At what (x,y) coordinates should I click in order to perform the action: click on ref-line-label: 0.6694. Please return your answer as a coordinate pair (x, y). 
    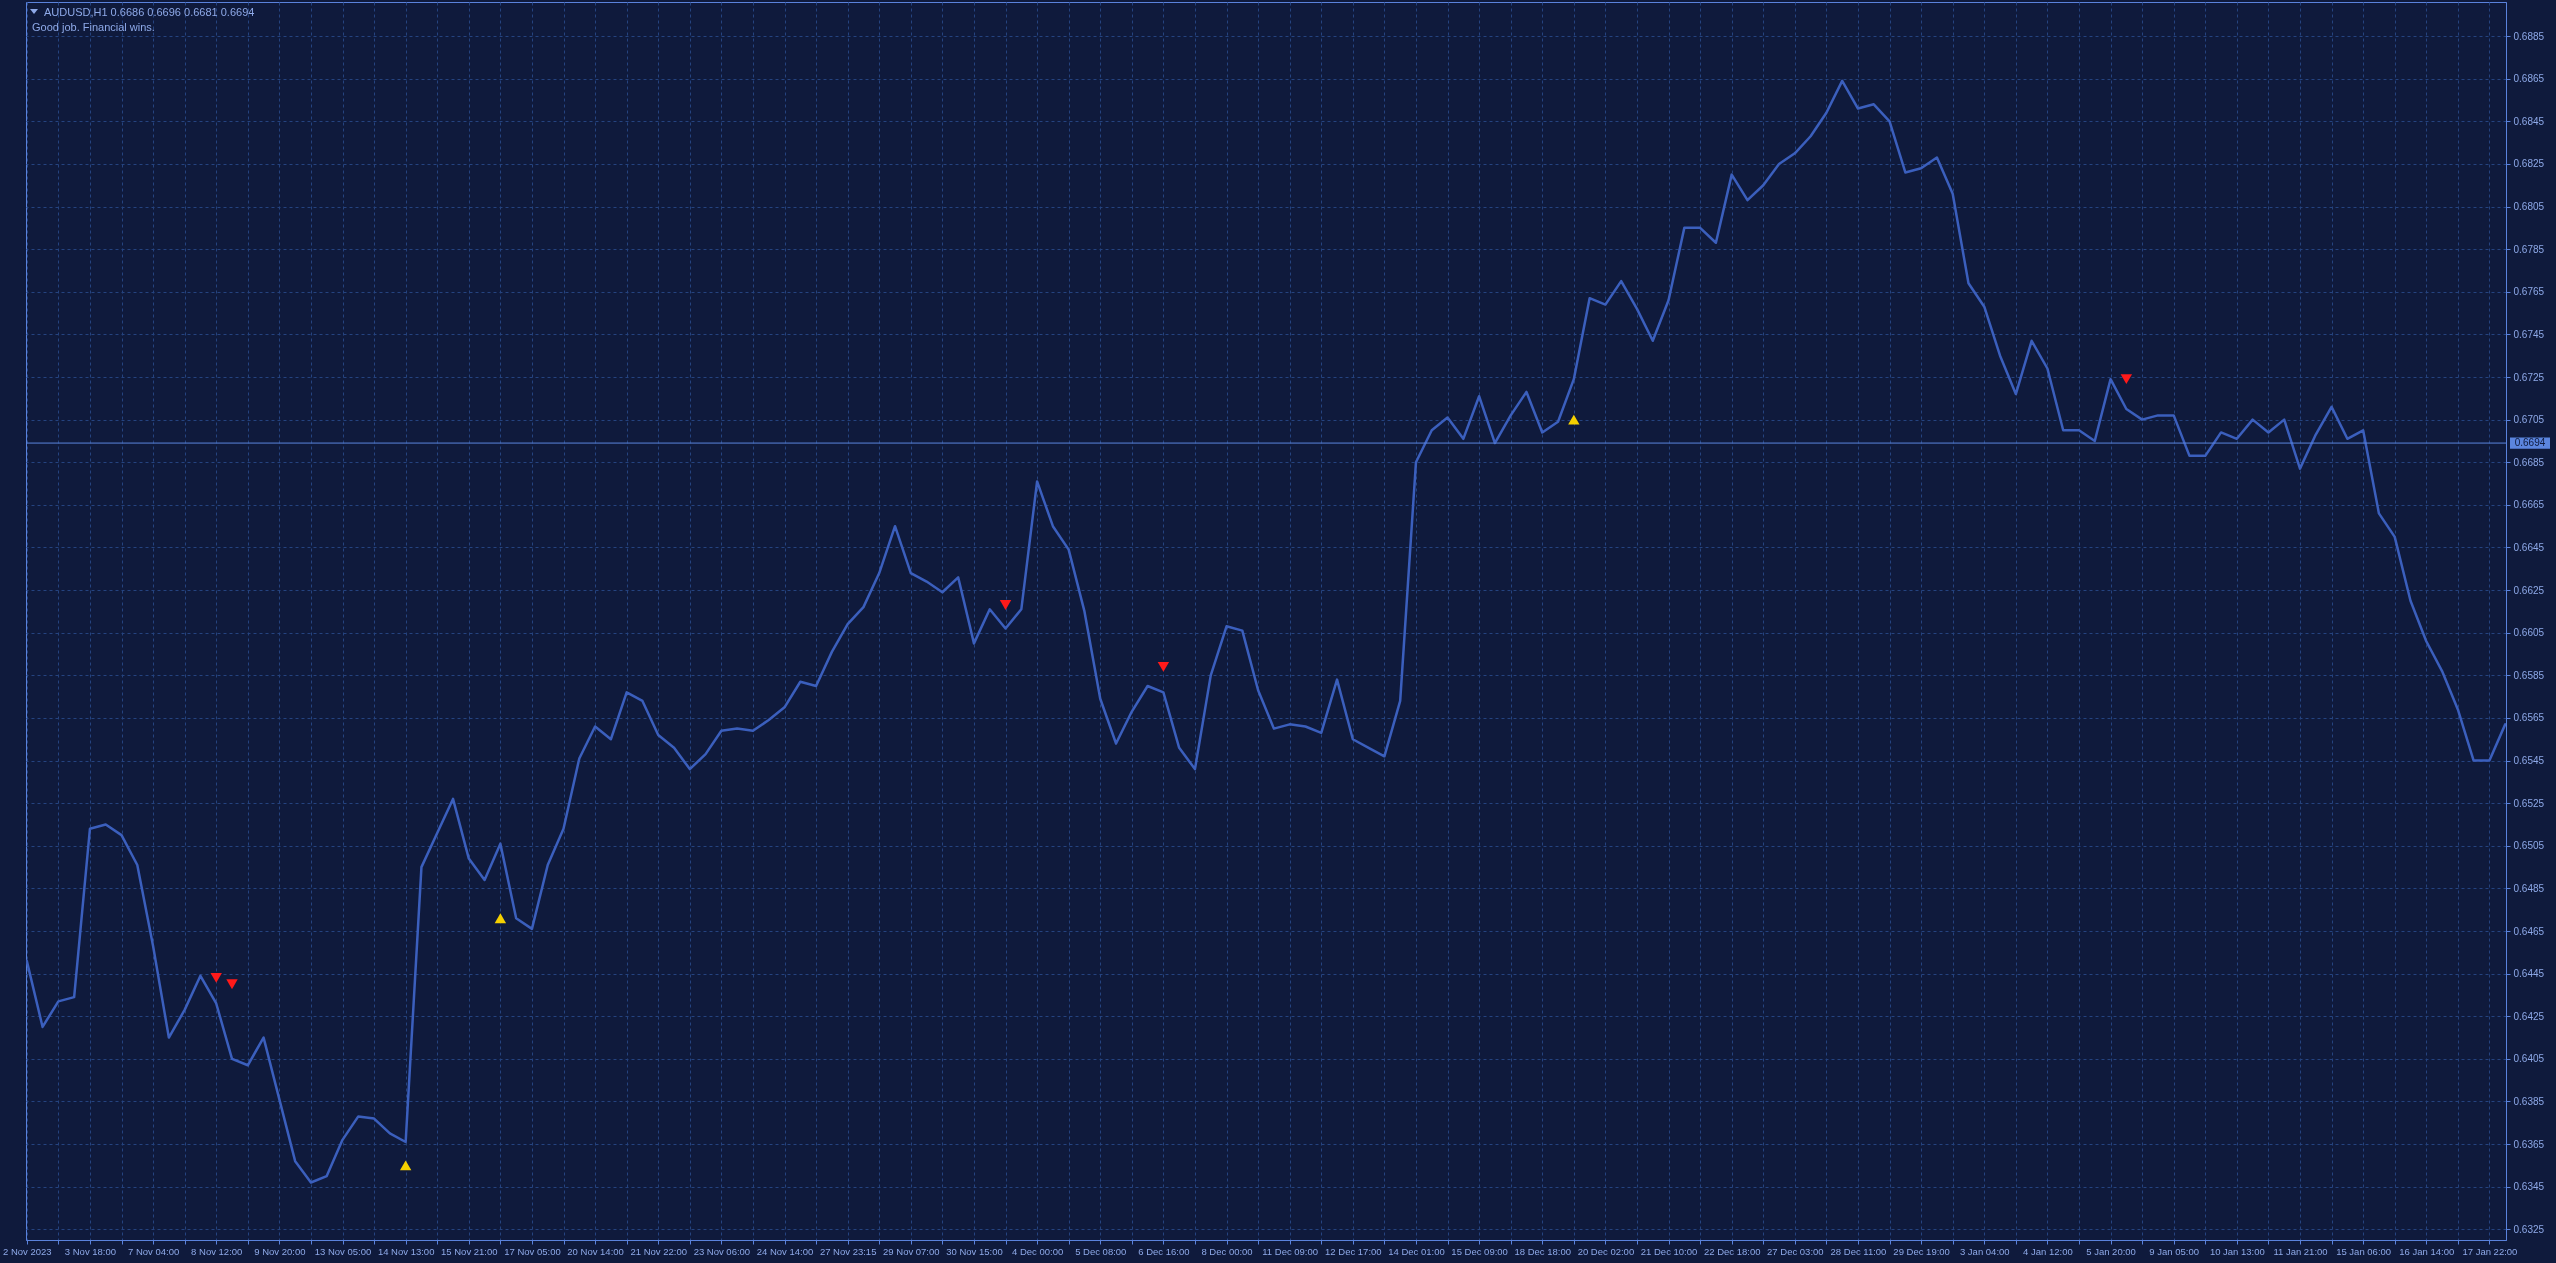
    Looking at the image, I should click on (2530, 443).